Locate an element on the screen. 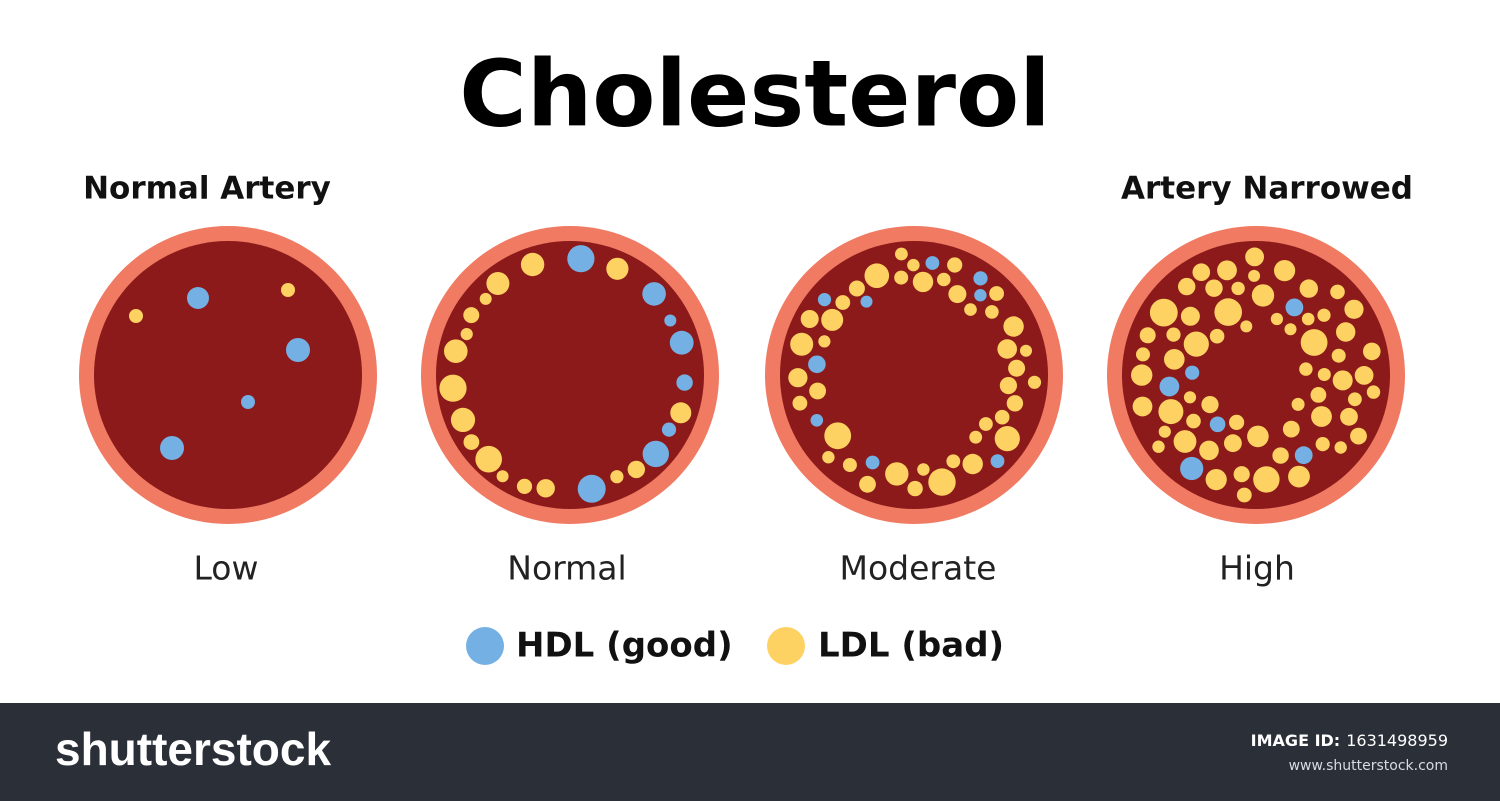 Image resolution: width=1500 pixels, height=801 pixels. legend-swatch-hdl is located at coordinates (485, 646).